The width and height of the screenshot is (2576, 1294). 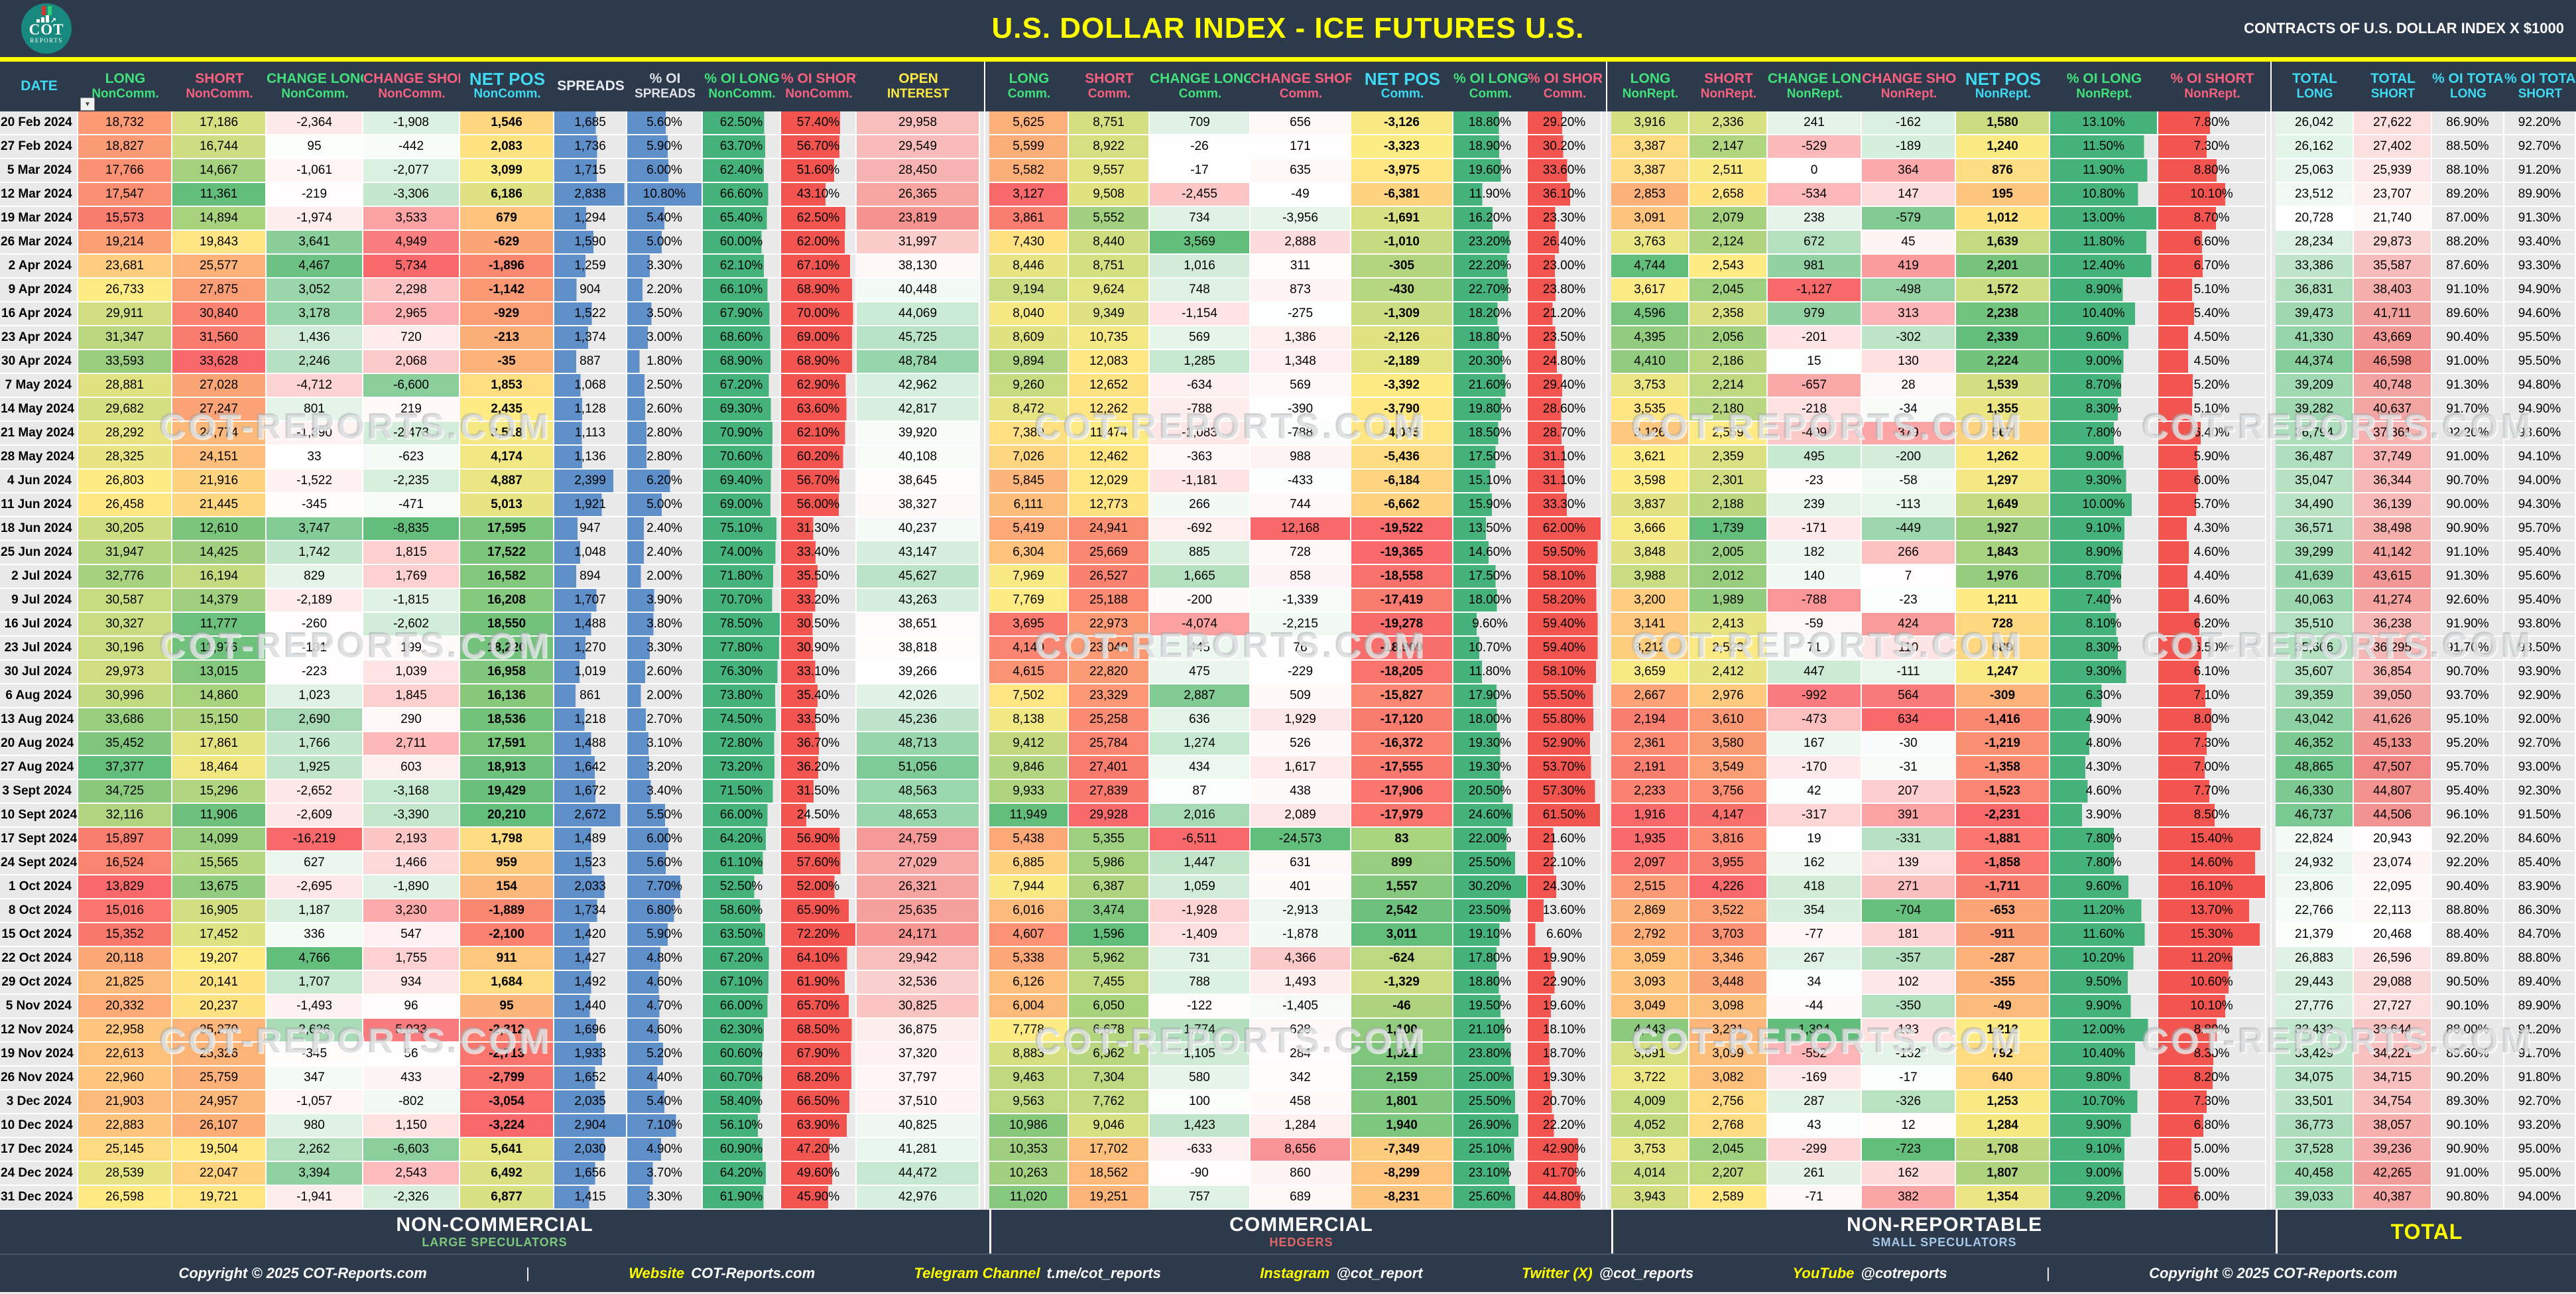 I want to click on cell-date: 6 Aug 2024, so click(x=39, y=696).